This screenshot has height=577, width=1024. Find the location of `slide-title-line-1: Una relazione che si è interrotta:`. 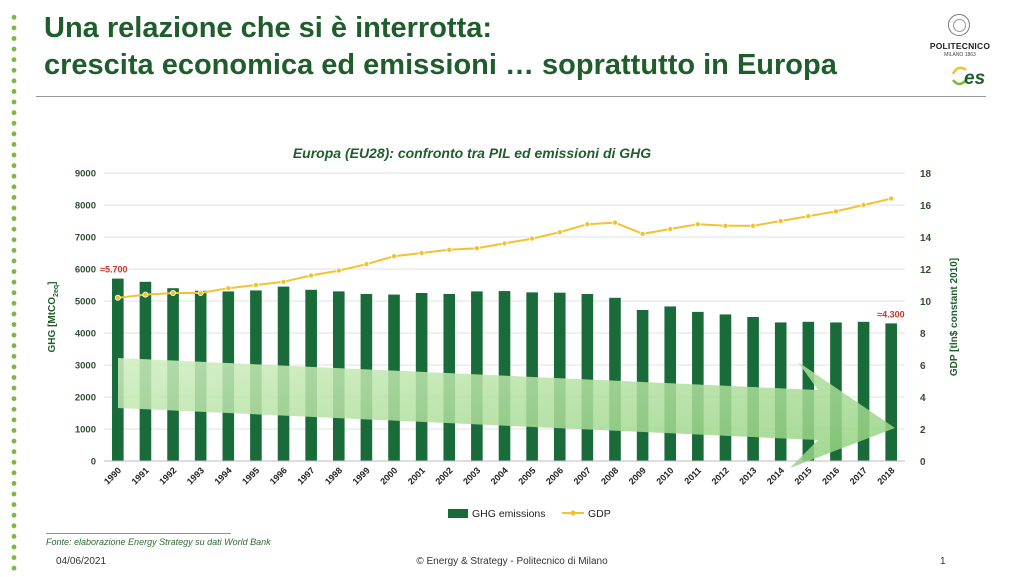

slide-title-line-1: Una relazione che si è interrotta: is located at coordinates (268, 28).